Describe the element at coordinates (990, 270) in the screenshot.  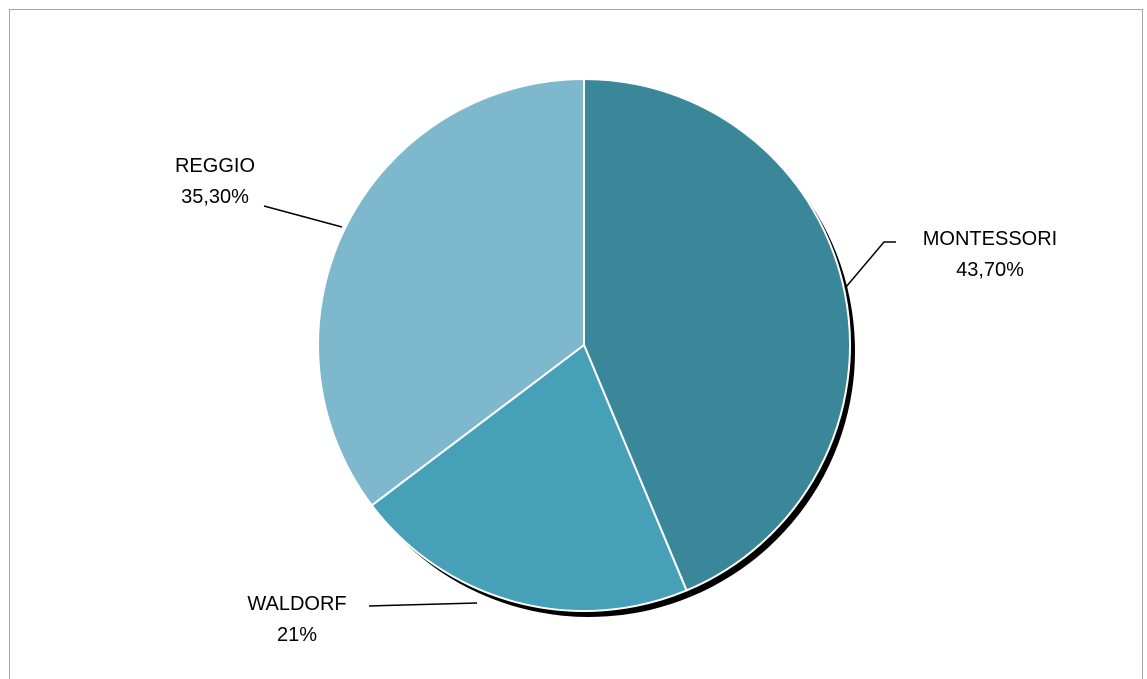
I see `label-value-montessori: 43,70%` at that location.